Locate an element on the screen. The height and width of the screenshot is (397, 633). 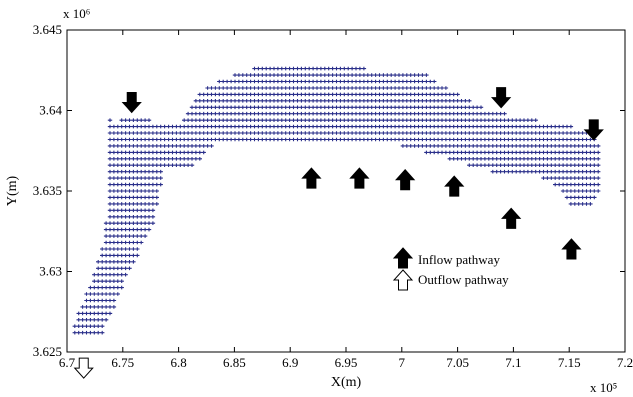
x-axis-label: X(m) is located at coordinates (346, 382).